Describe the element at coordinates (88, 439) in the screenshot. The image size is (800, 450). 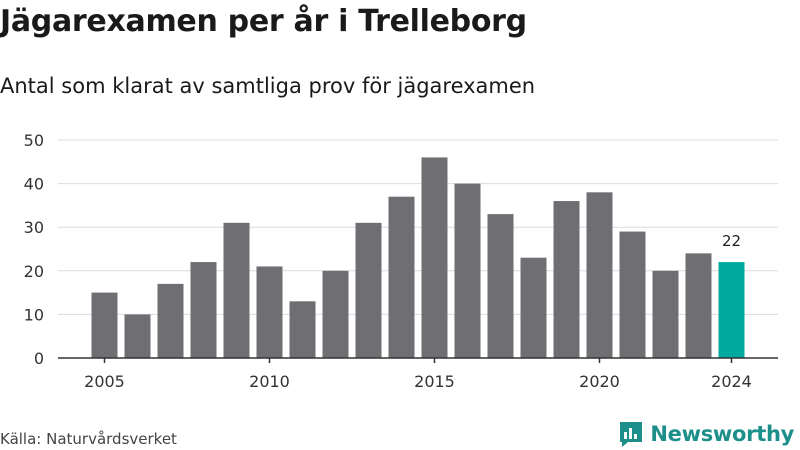
I see `source-note: Källa: Naturvårdsverket` at that location.